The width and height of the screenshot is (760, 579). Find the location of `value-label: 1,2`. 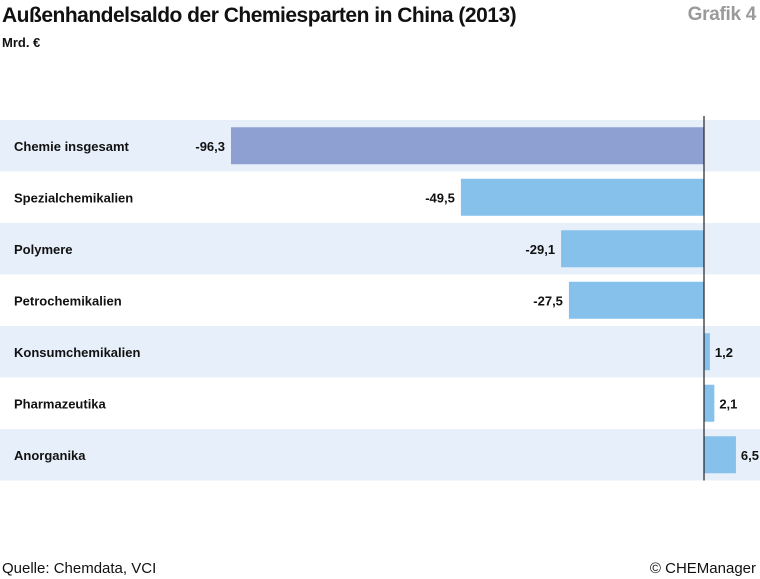

value-label: 1,2 is located at coordinates (724, 352).